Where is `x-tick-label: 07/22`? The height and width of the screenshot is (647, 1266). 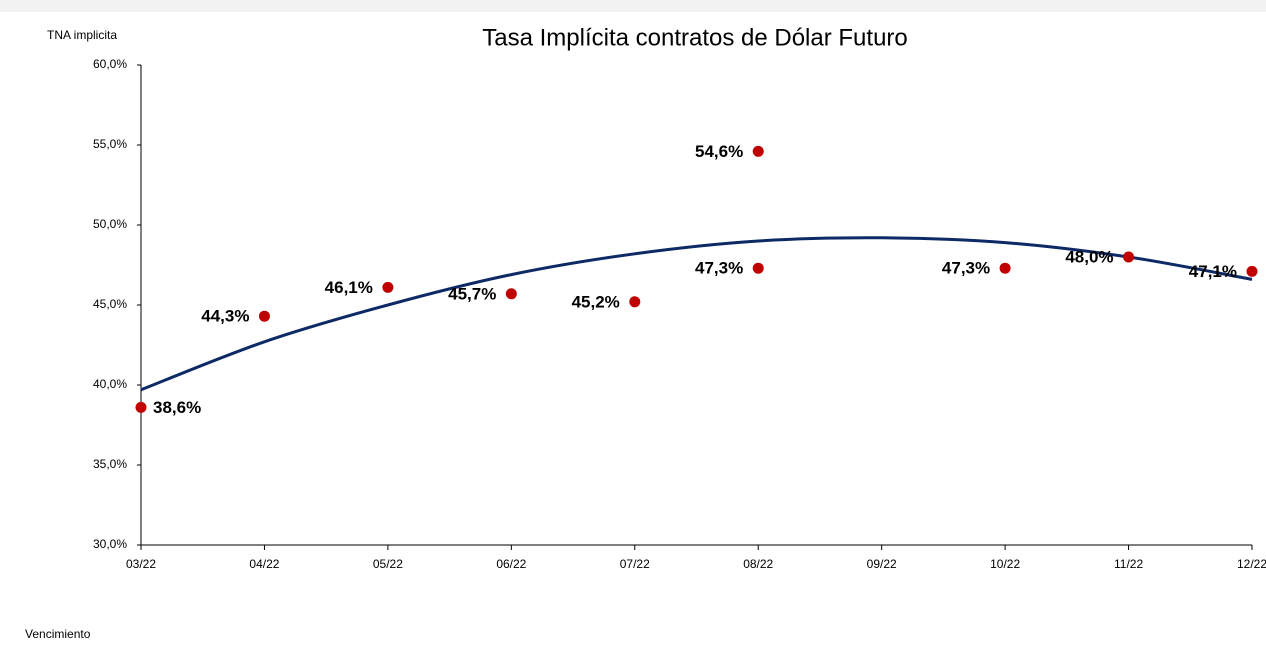
x-tick-label: 07/22 is located at coordinates (635, 564).